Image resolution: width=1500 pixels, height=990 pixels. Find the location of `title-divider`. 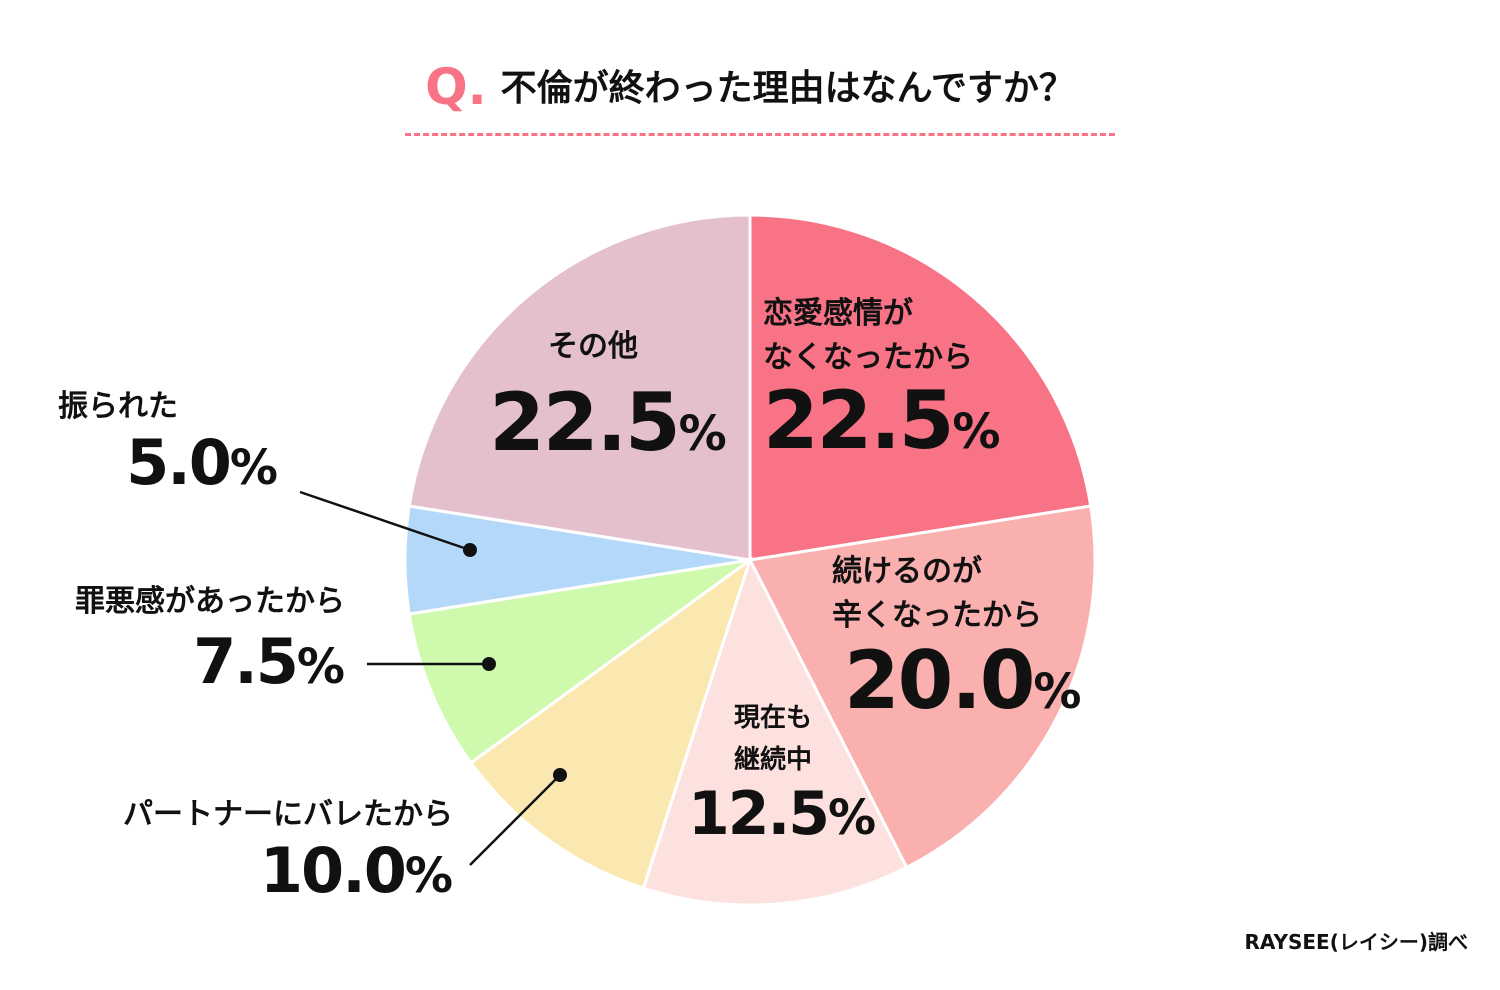

title-divider is located at coordinates (760, 134).